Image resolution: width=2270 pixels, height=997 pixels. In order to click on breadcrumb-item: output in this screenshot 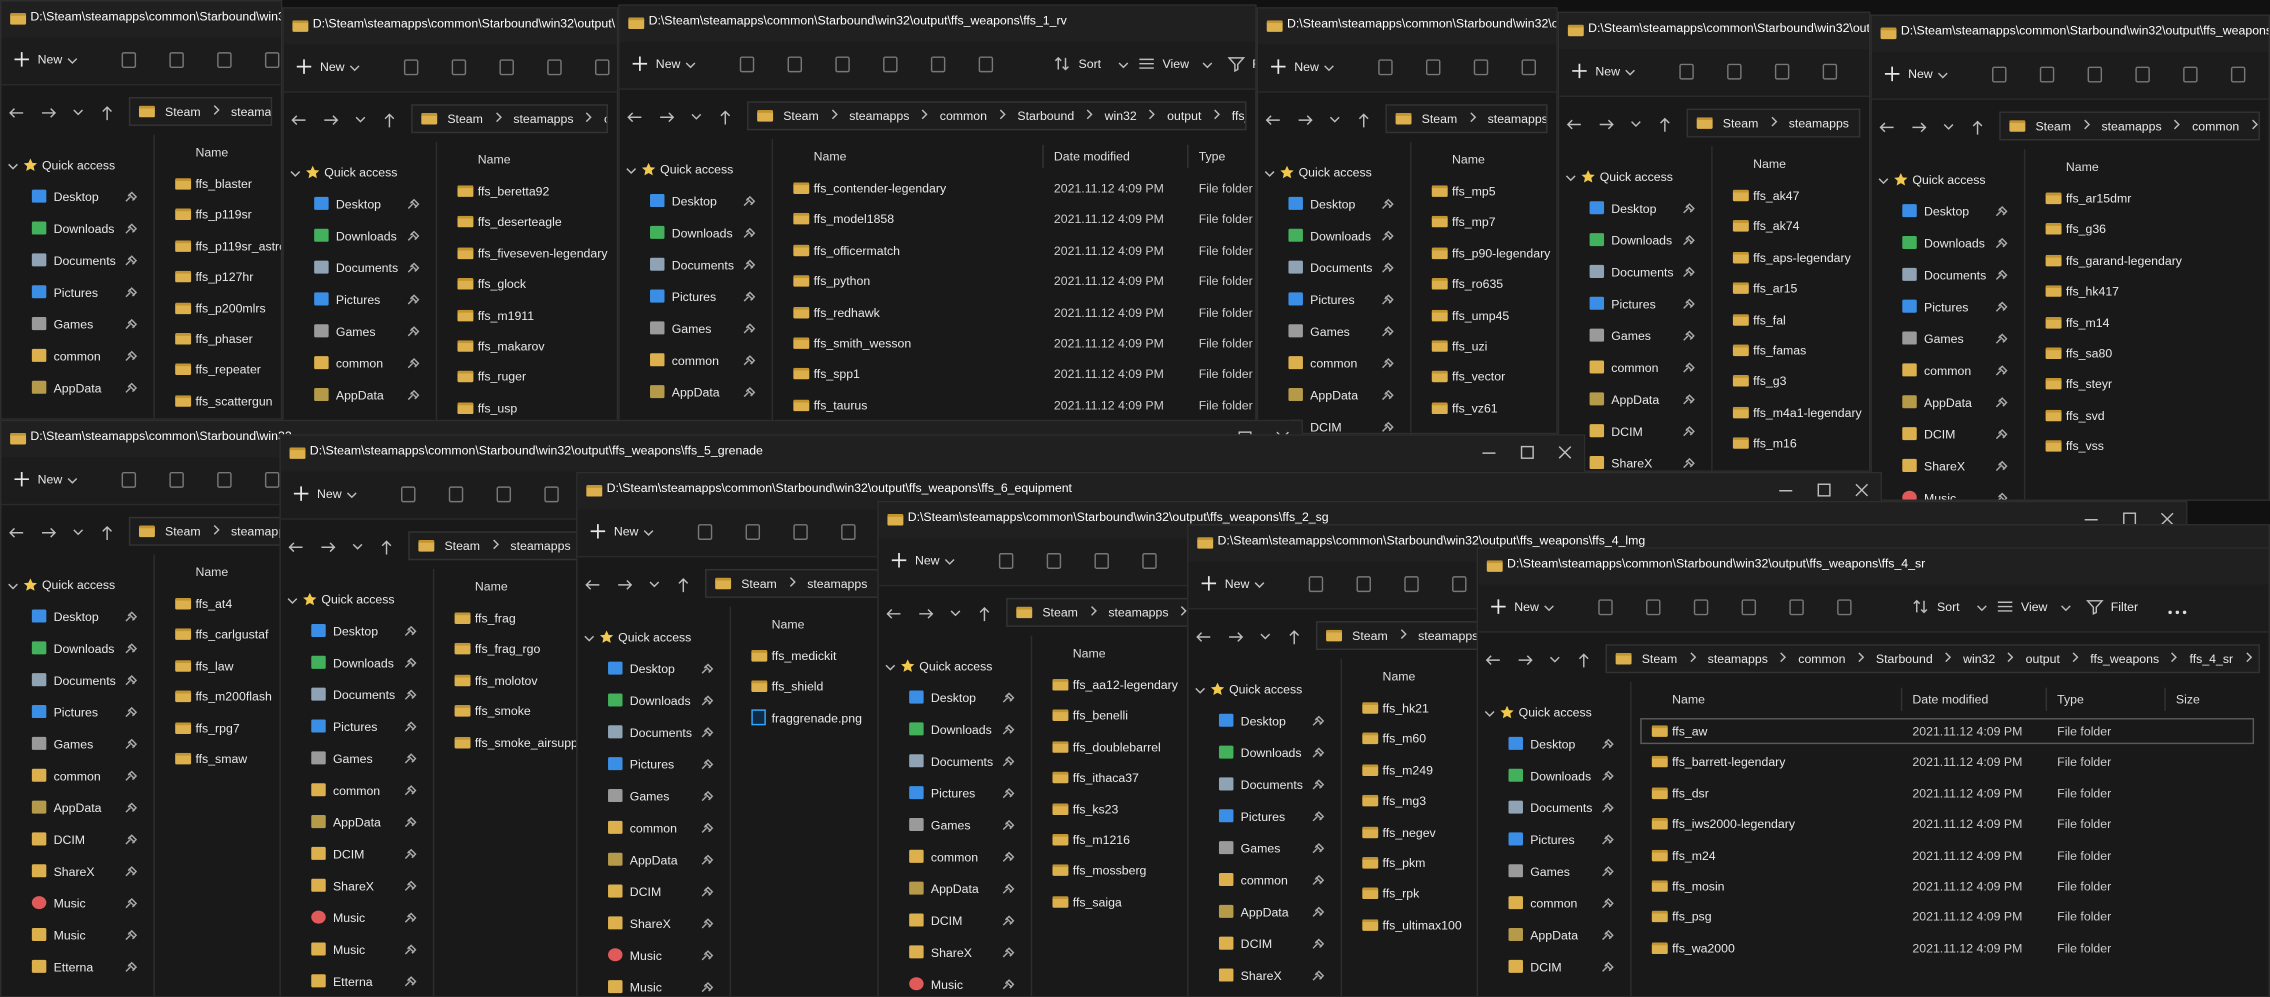, I will do `click(2042, 658)`.